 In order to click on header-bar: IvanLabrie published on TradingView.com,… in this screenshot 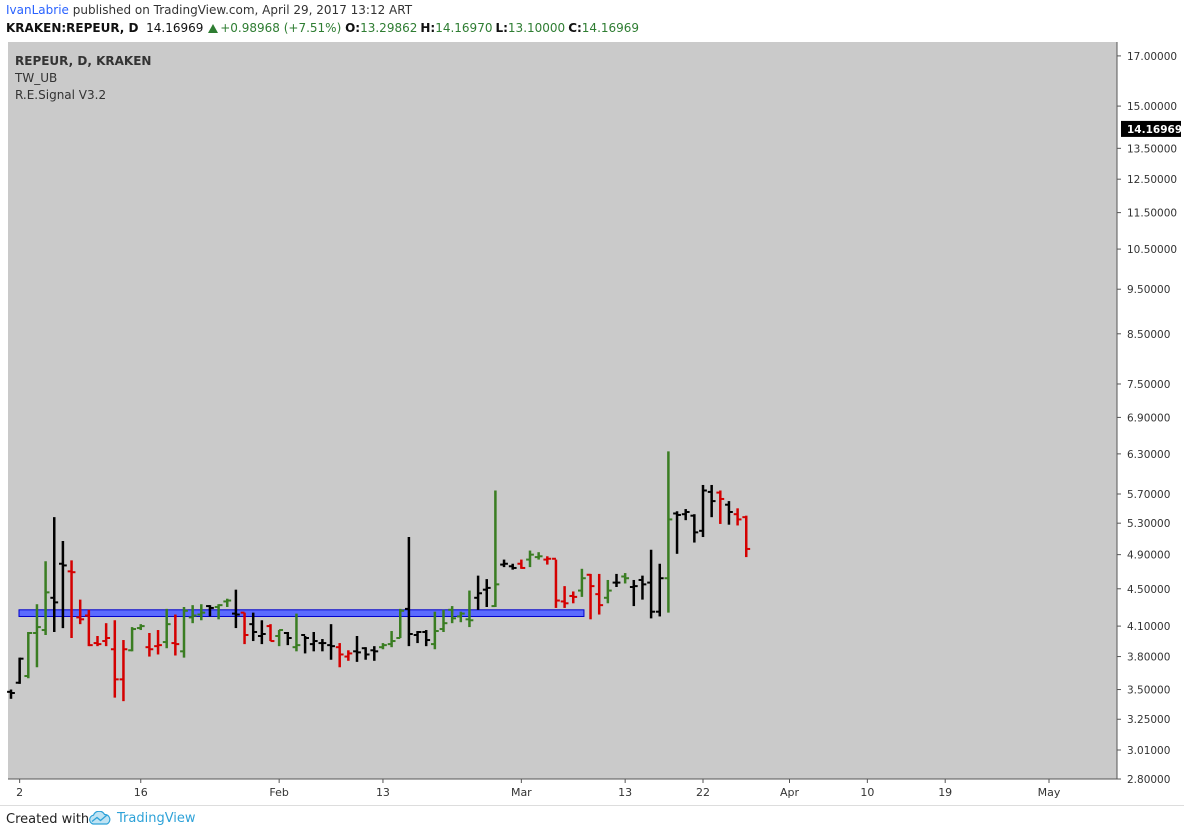, I will do `click(592, 21)`.